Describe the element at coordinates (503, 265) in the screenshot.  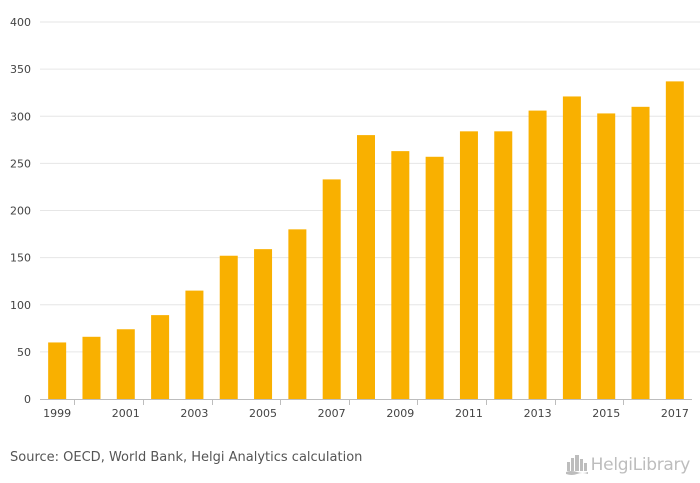
I see `bar-2012` at that location.